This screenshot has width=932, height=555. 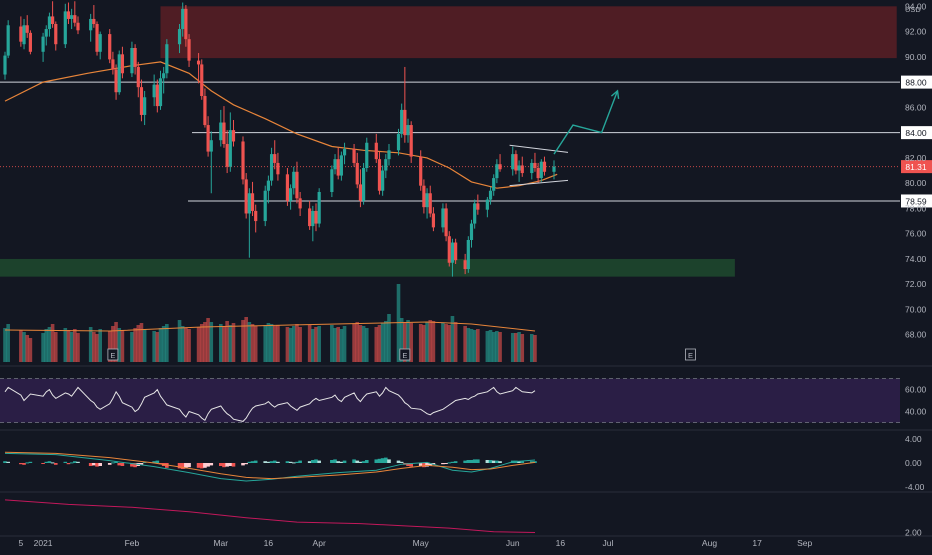 What do you see at coordinates (528, 32) in the screenshot?
I see `resistance-zone` at bounding box center [528, 32].